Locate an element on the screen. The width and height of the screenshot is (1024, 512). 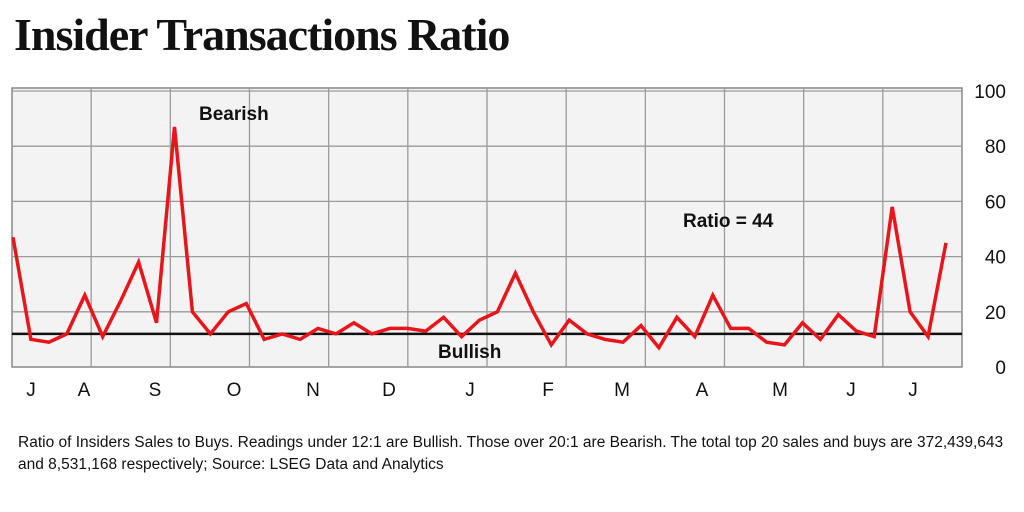
chart-title: Insider Transactions Ratio is located at coordinates (262, 34).